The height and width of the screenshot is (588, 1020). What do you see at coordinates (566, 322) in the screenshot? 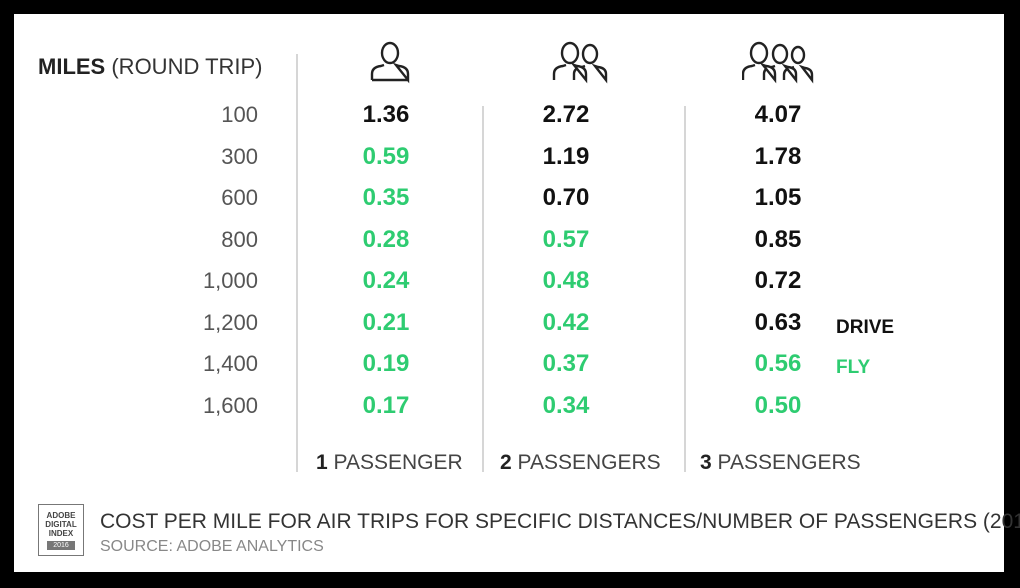
I see `table-cell: 0.42` at bounding box center [566, 322].